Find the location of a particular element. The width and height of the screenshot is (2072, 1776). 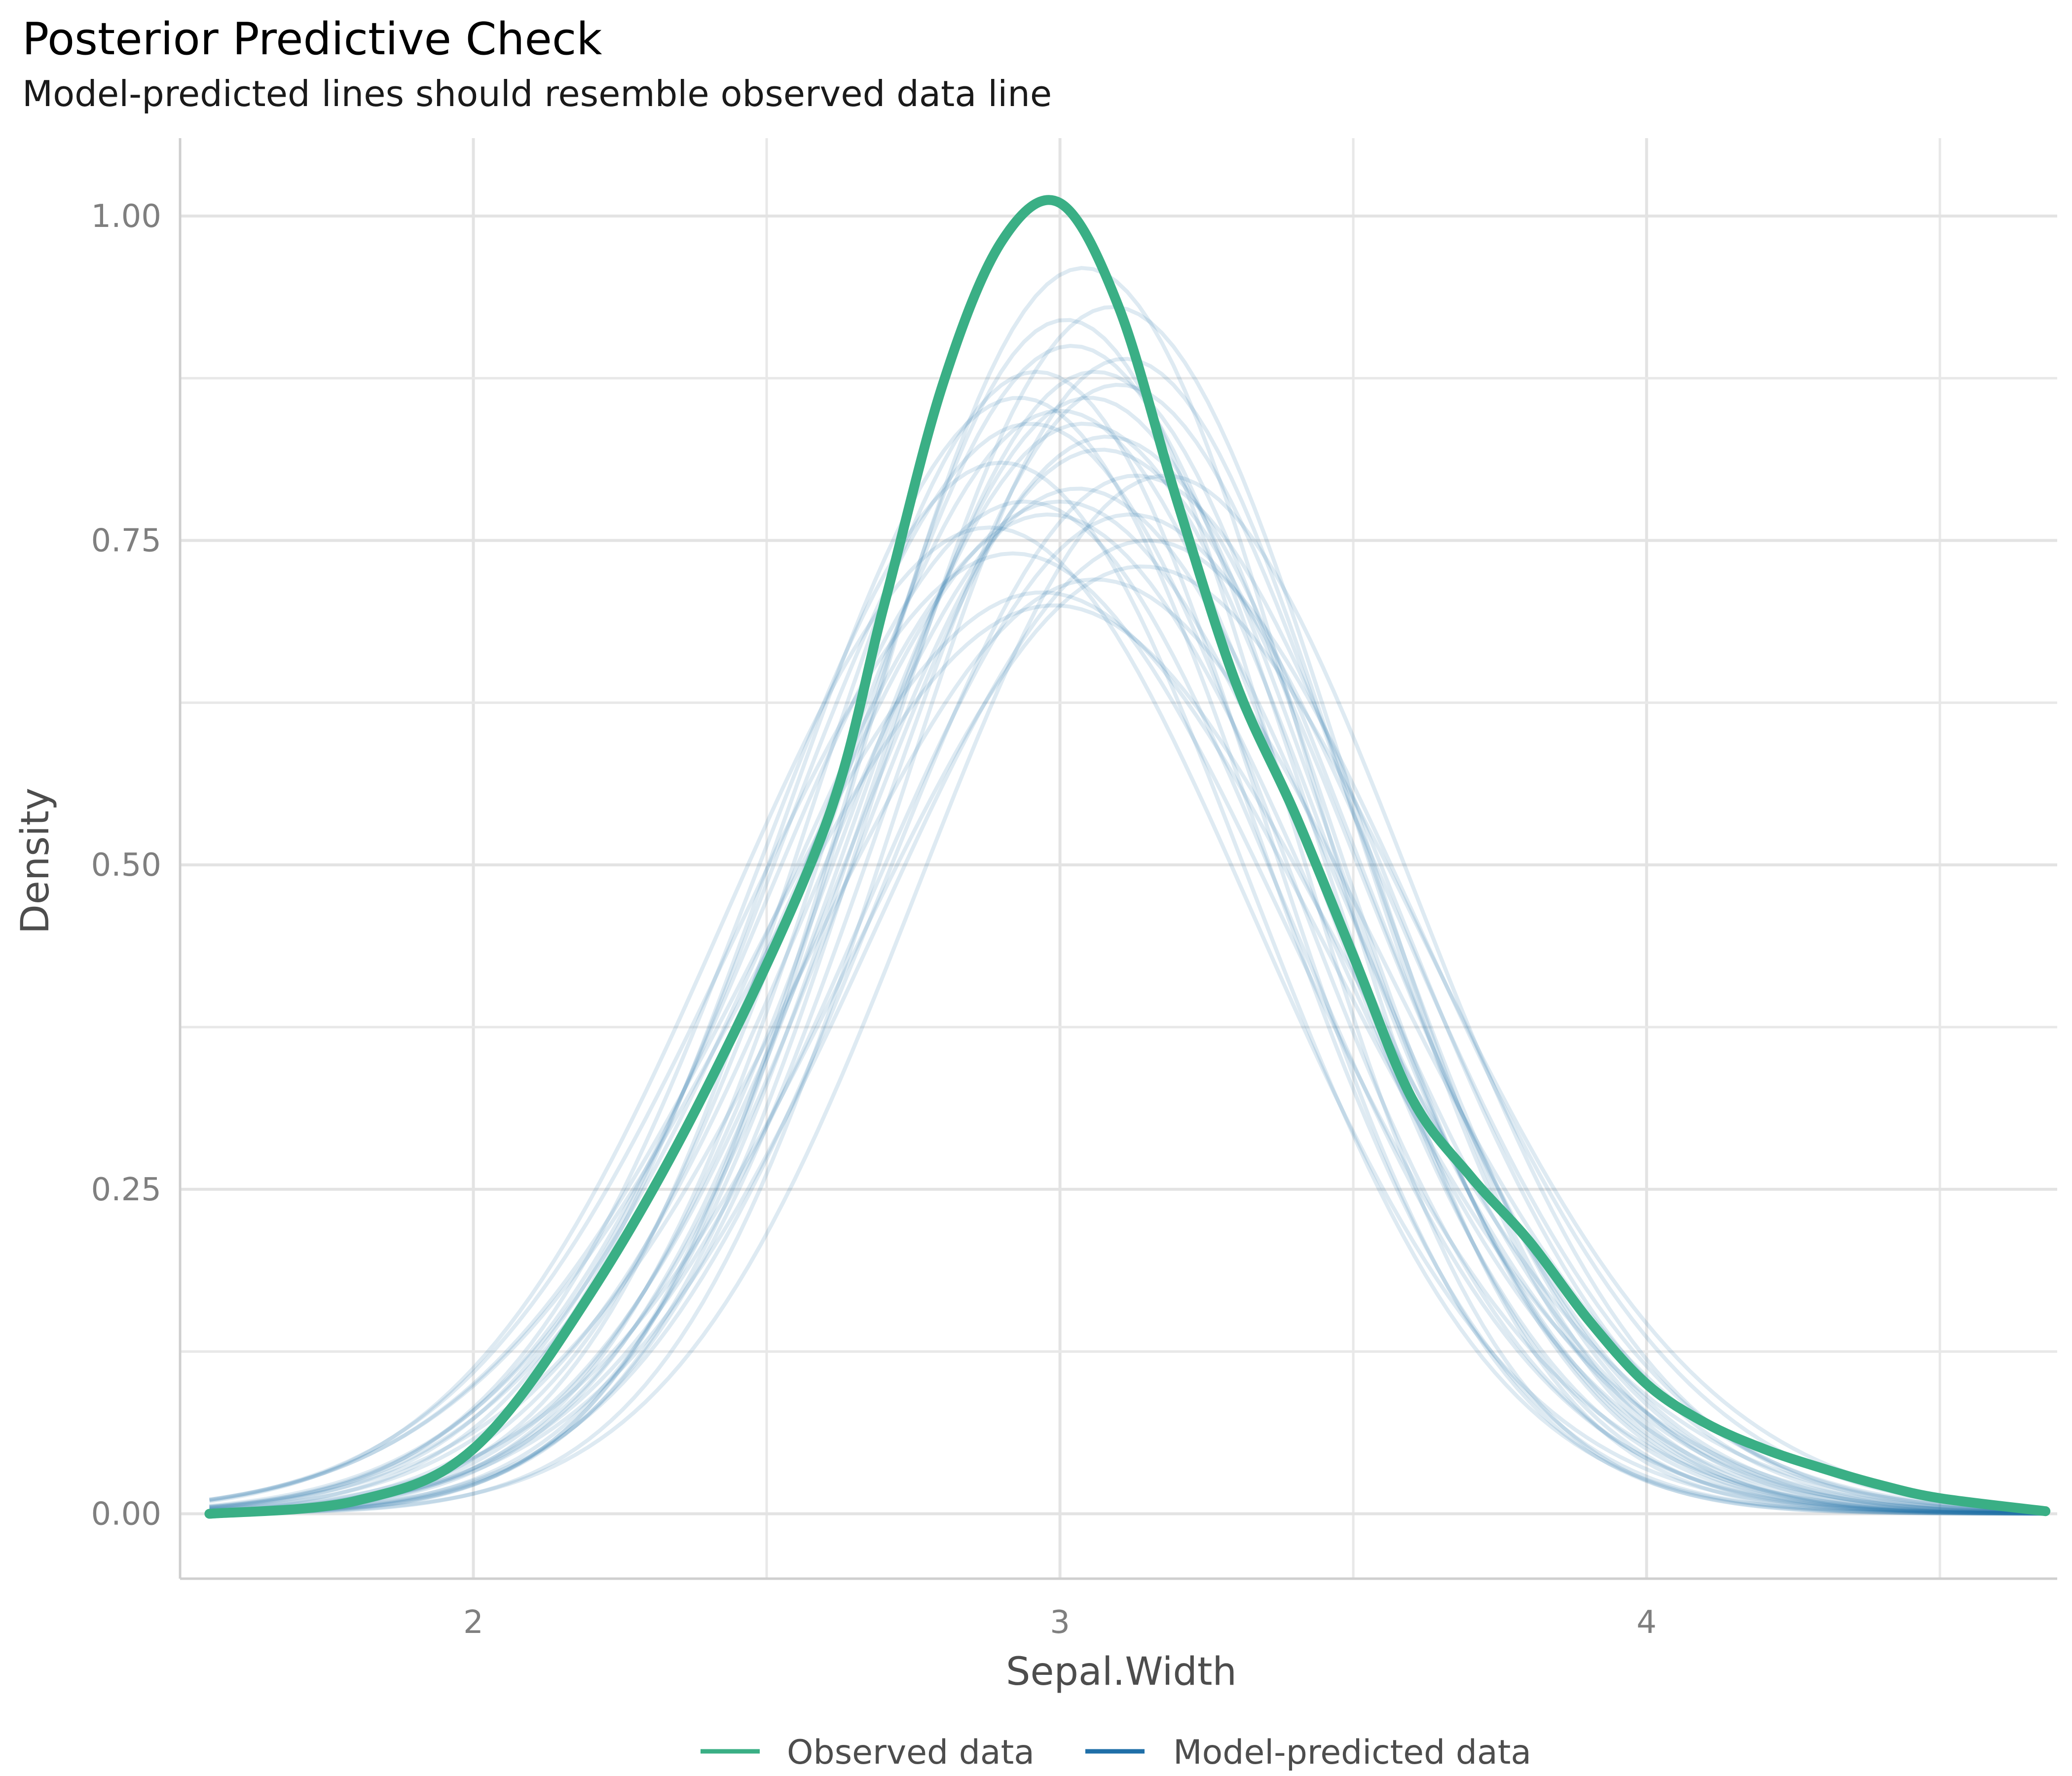

x-tick-label: 3 is located at coordinates (1060, 1623).